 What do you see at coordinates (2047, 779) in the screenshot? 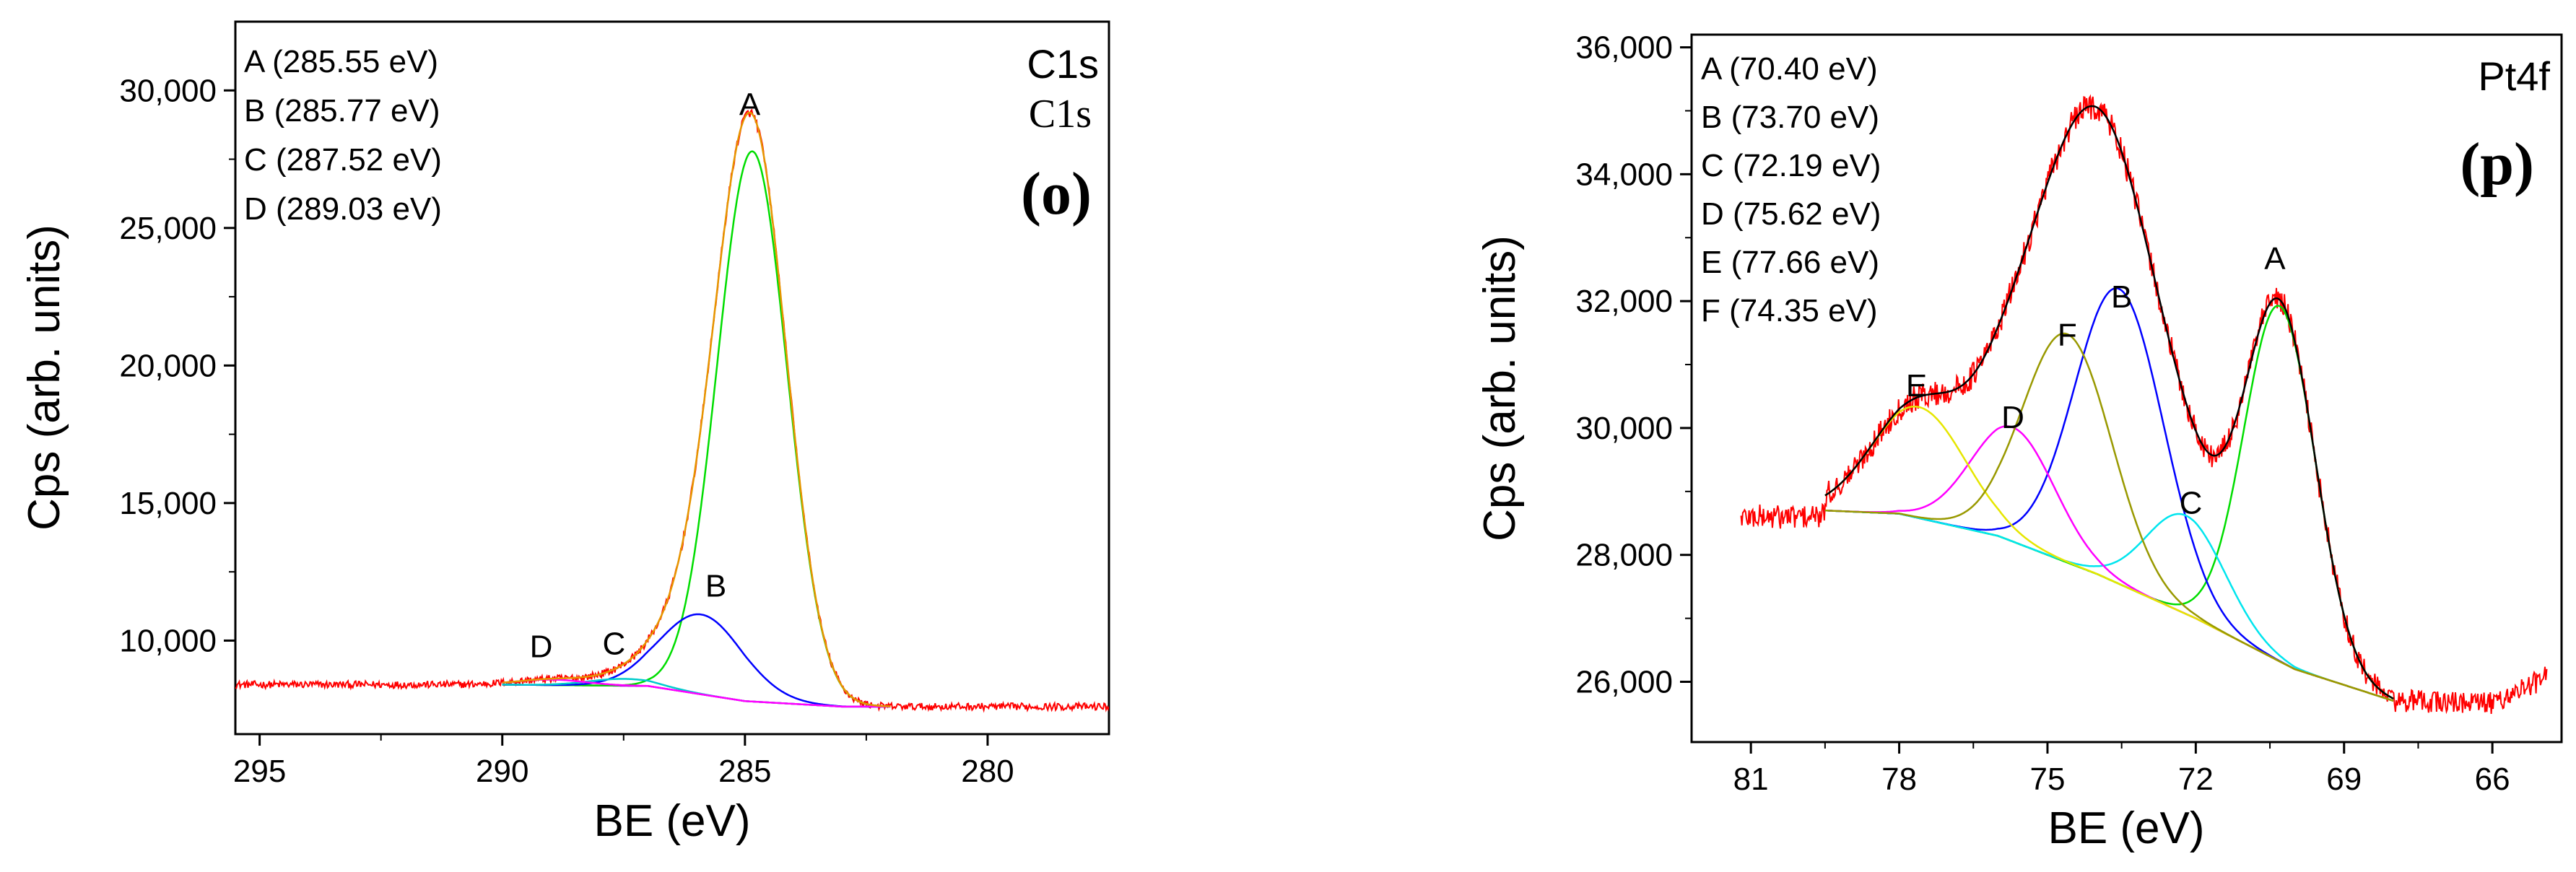
I see `pt4f-x-tick-label: 75` at bounding box center [2047, 779].